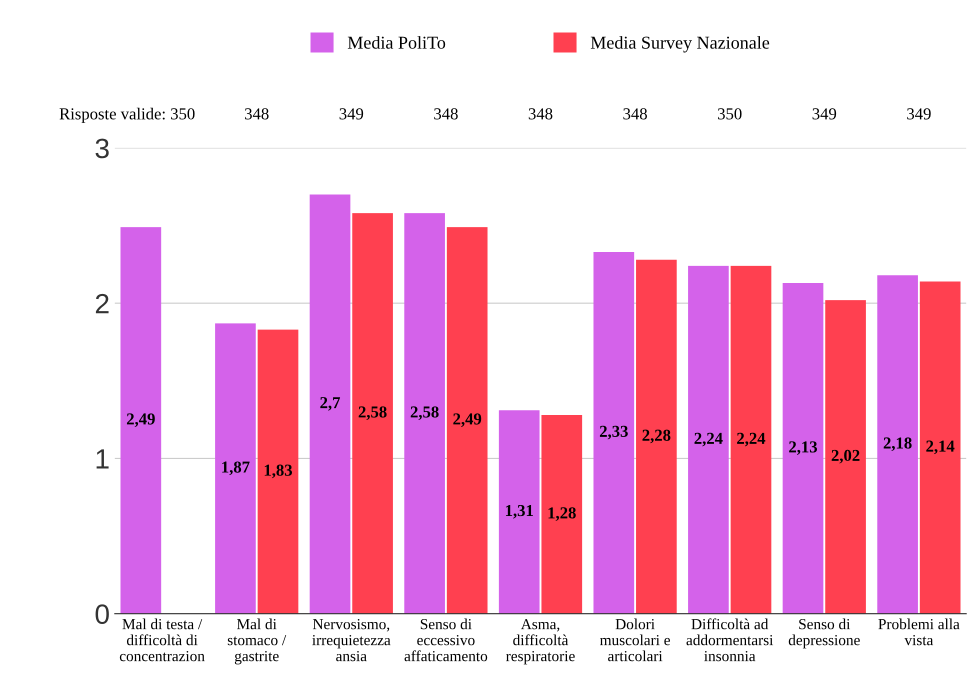  I want to click on data-label: 2,28, so click(656, 437).